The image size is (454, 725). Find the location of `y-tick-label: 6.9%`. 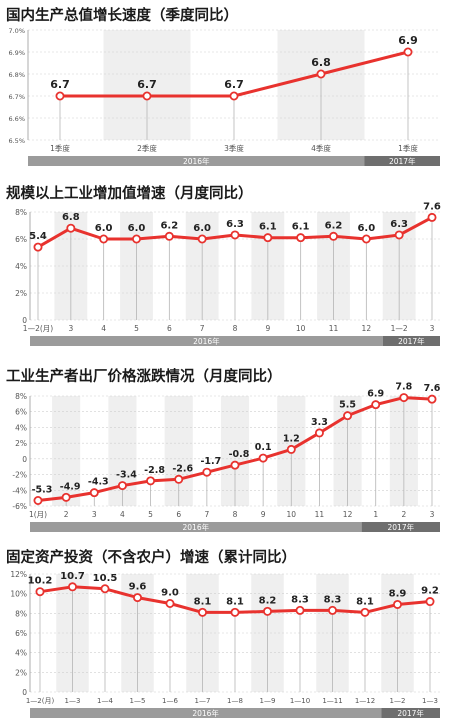

y-tick-label: 6.9% is located at coordinates (16, 53).